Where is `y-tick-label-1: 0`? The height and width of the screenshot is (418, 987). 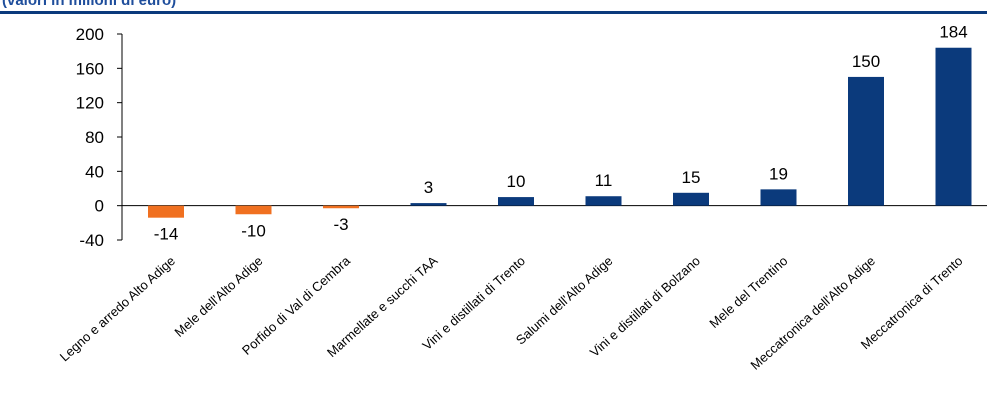 y-tick-label-1: 0 is located at coordinates (99, 206).